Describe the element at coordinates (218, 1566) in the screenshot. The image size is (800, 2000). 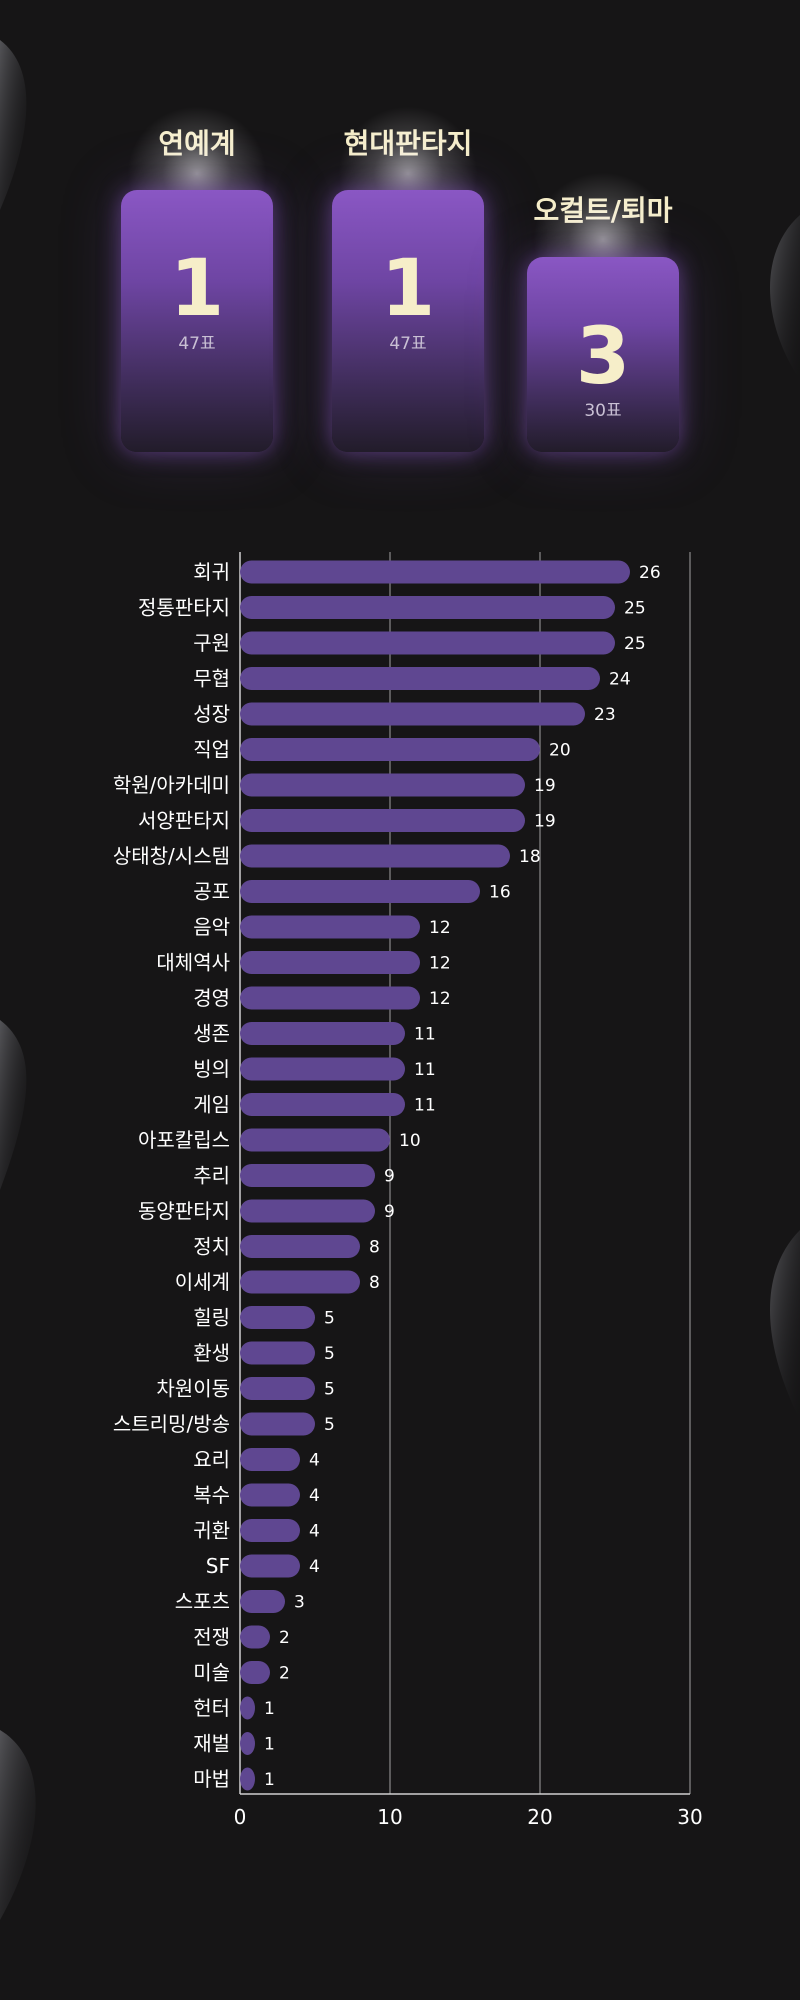
I see `category-label: SF` at that location.